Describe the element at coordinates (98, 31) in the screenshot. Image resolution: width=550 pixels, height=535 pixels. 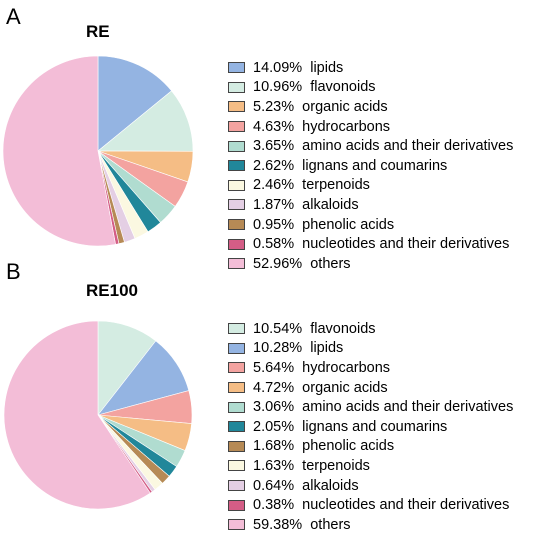
I see `chart-title-a: RE` at that location.